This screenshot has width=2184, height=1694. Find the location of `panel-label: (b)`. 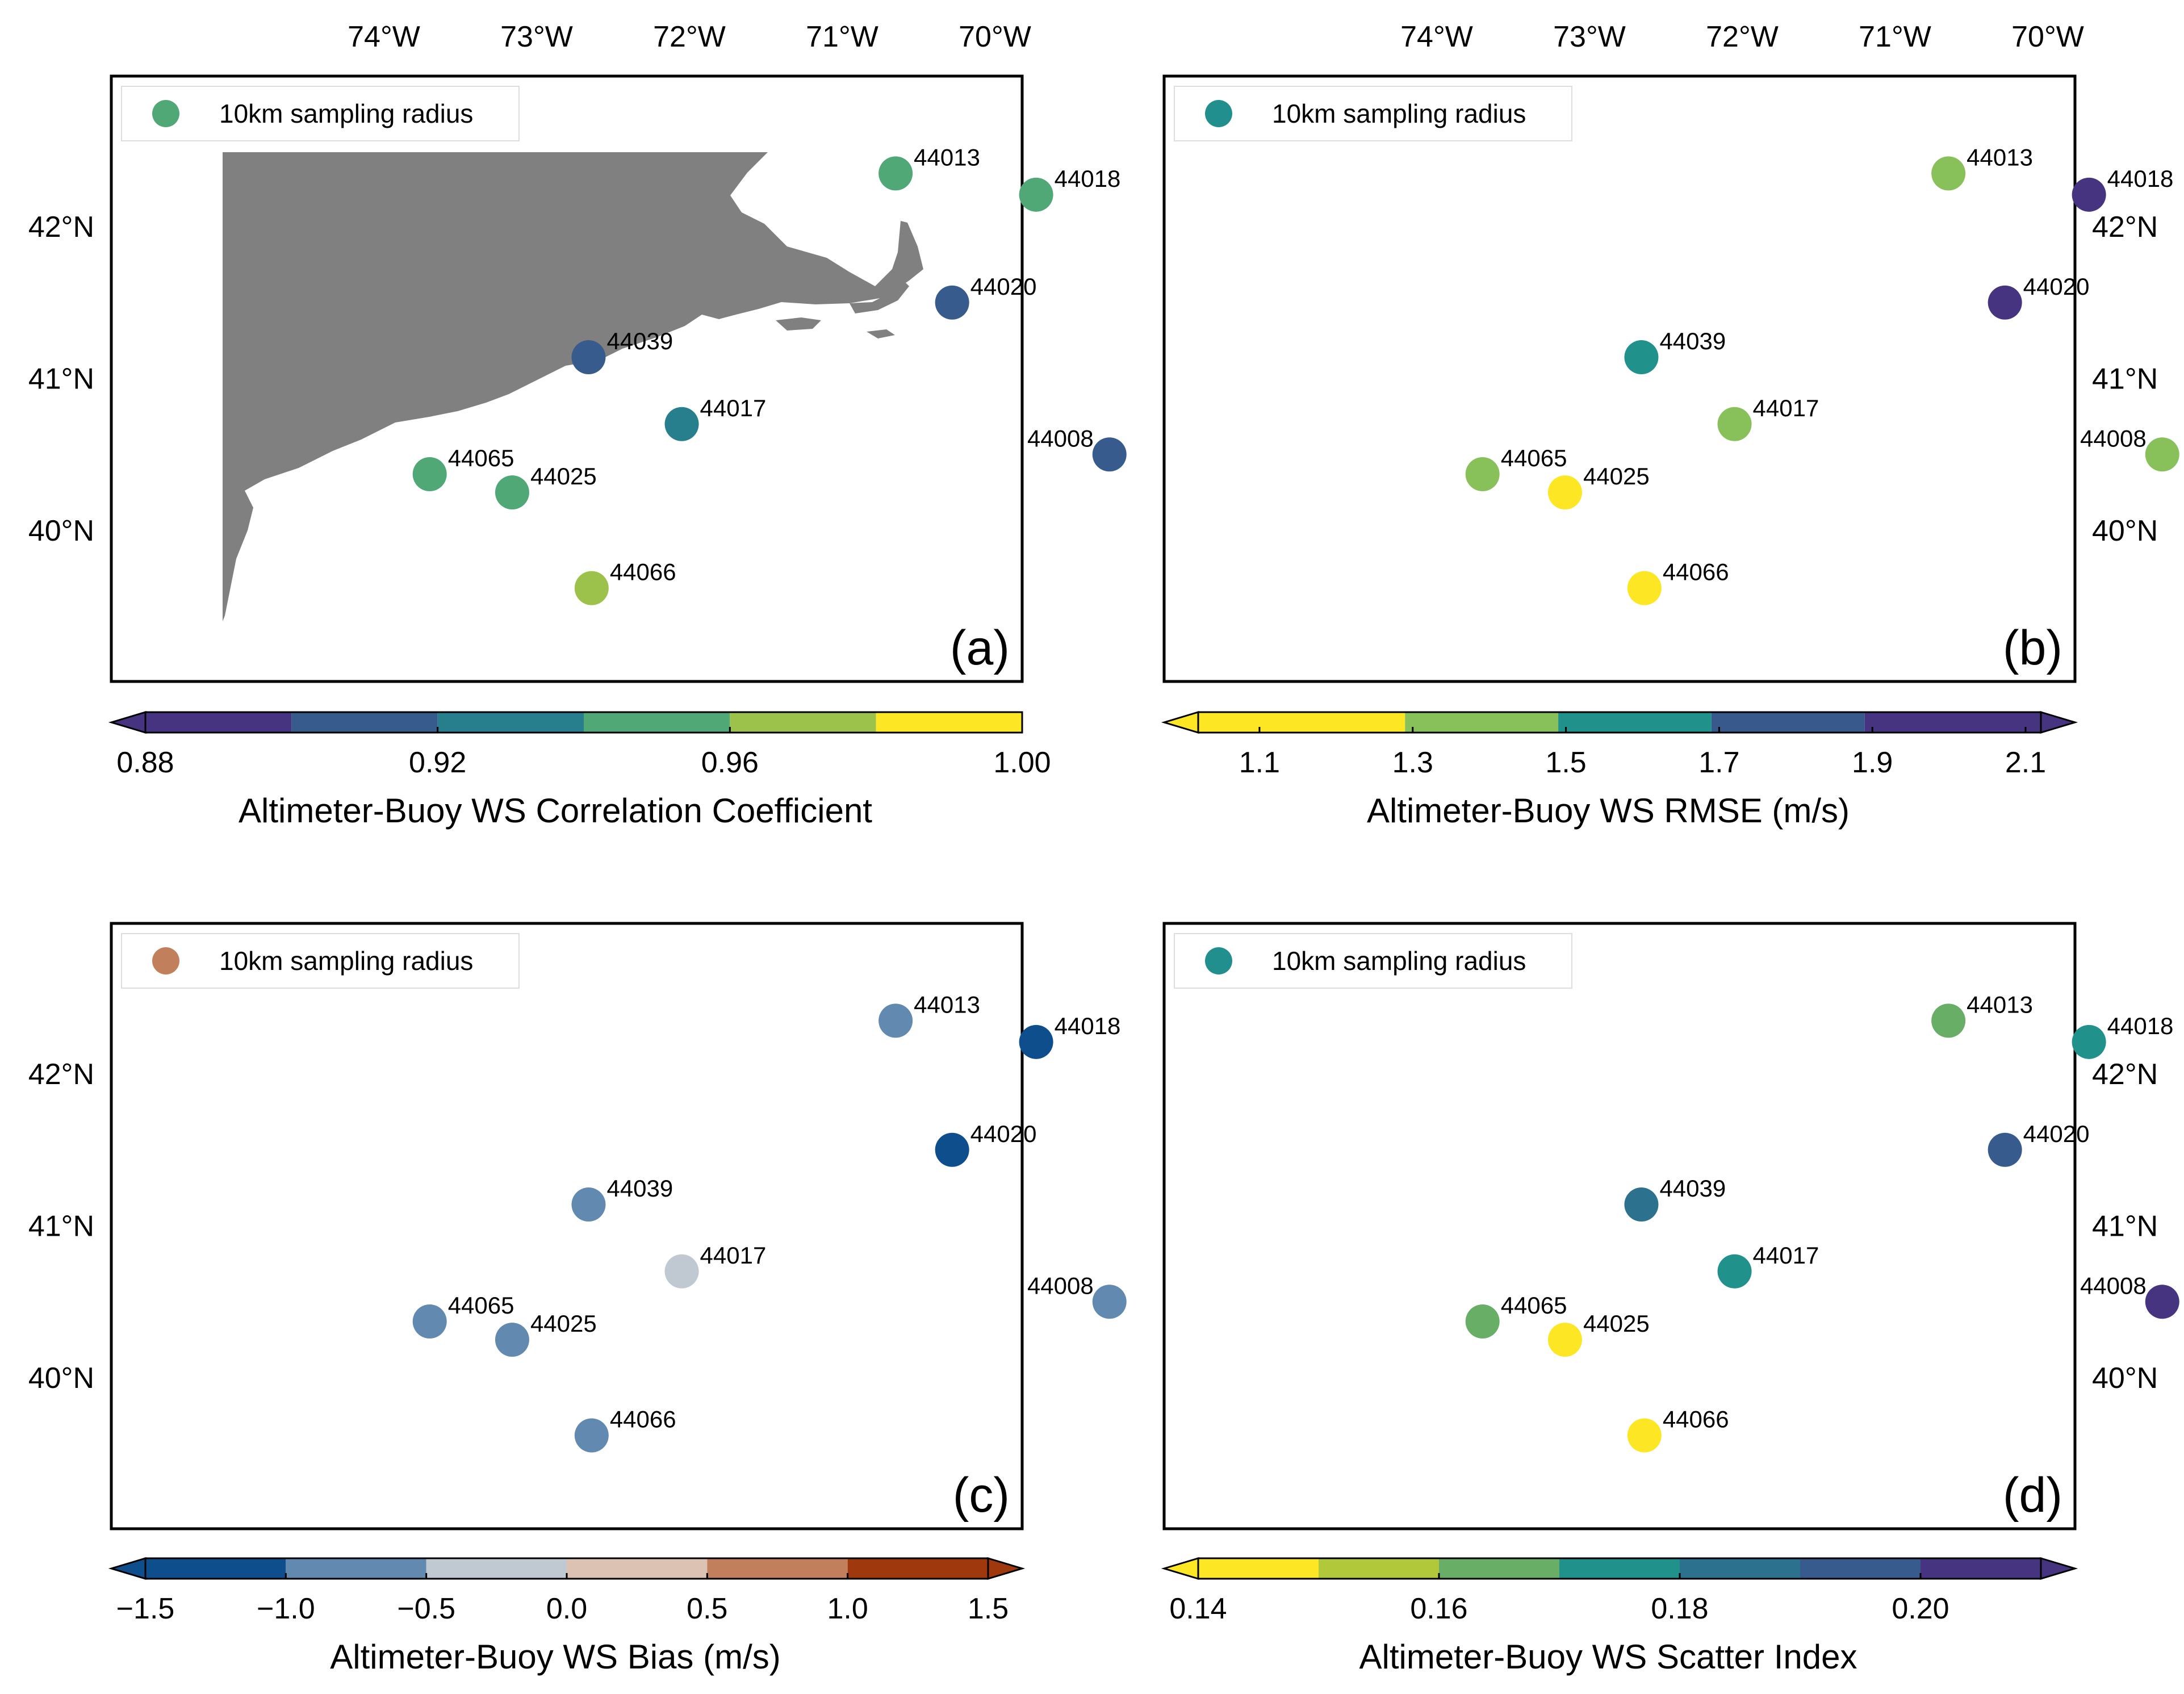

panel-label: (b) is located at coordinates (2033, 648).